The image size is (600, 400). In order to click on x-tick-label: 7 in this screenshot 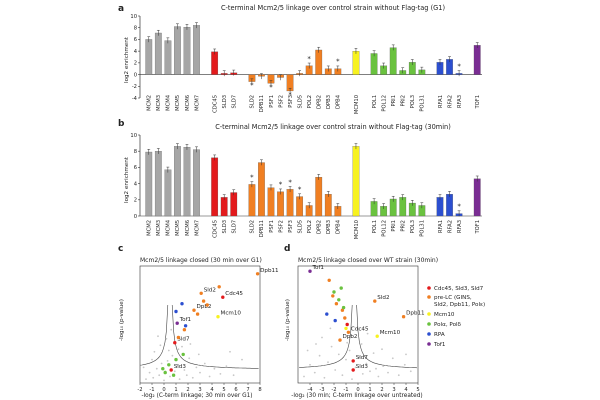, I will do `click(247, 390)`.